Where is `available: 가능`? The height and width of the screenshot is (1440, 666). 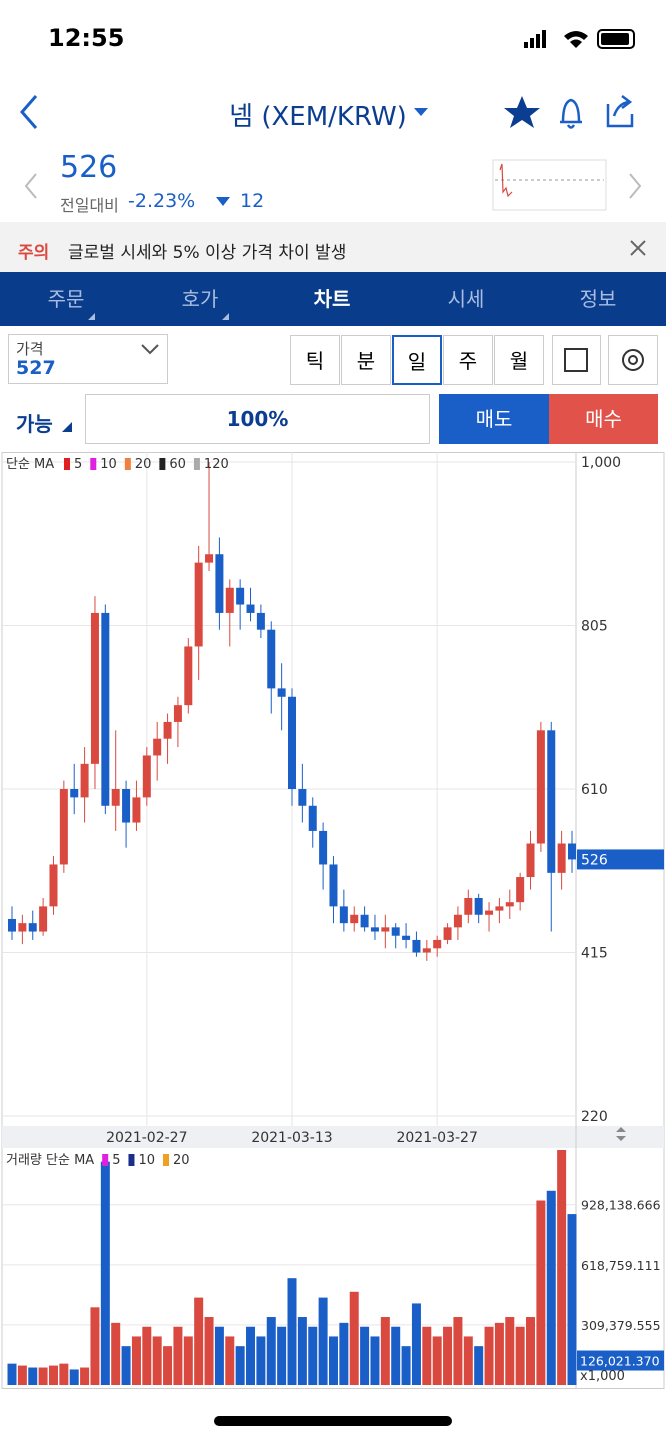 available: 가능 is located at coordinates (34, 424).